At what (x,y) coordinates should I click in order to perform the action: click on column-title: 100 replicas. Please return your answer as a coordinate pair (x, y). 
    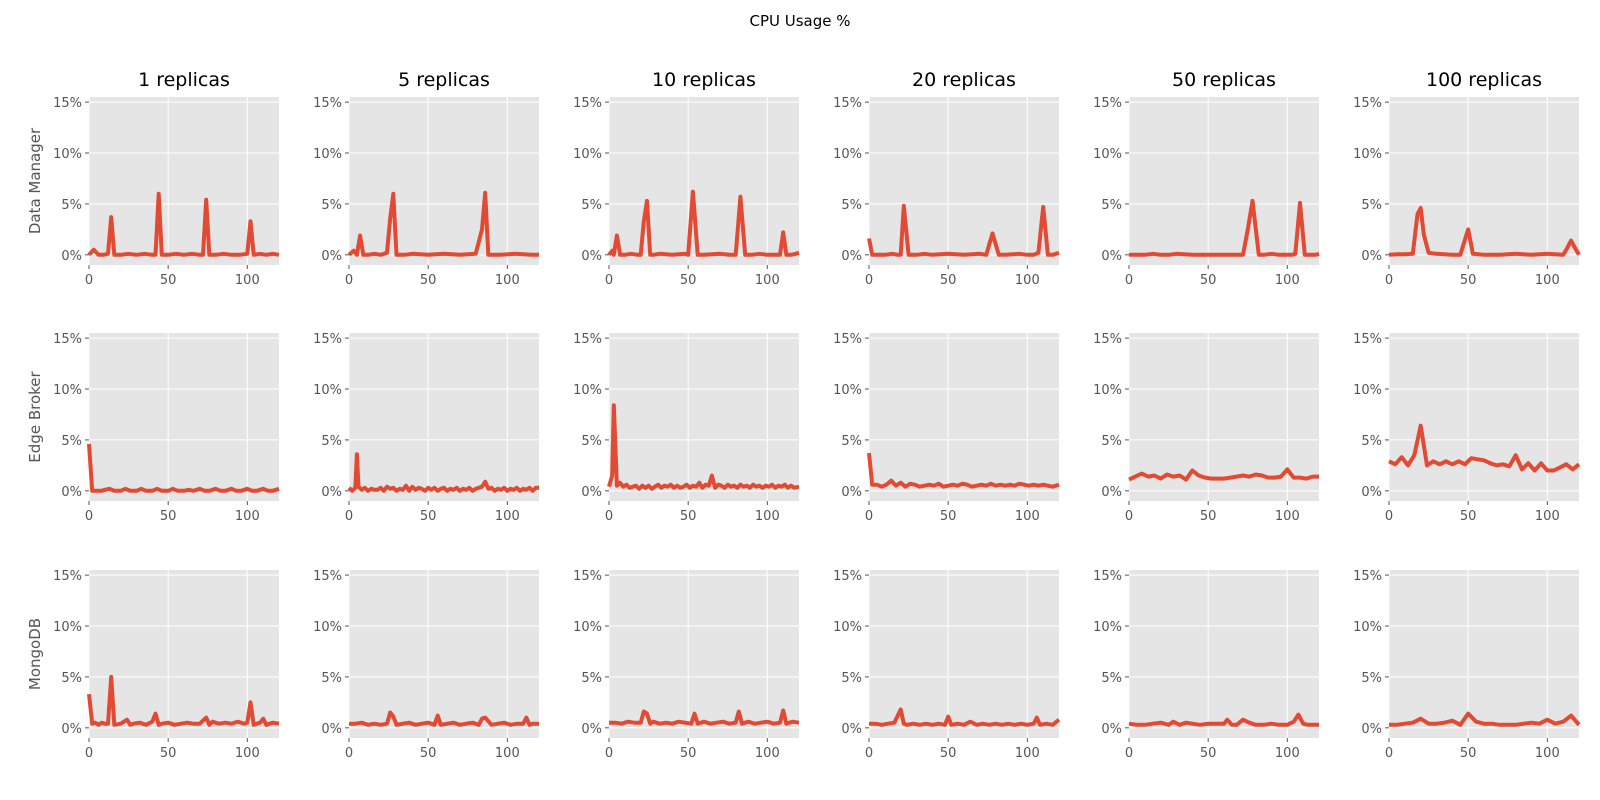
    Looking at the image, I should click on (1484, 80).